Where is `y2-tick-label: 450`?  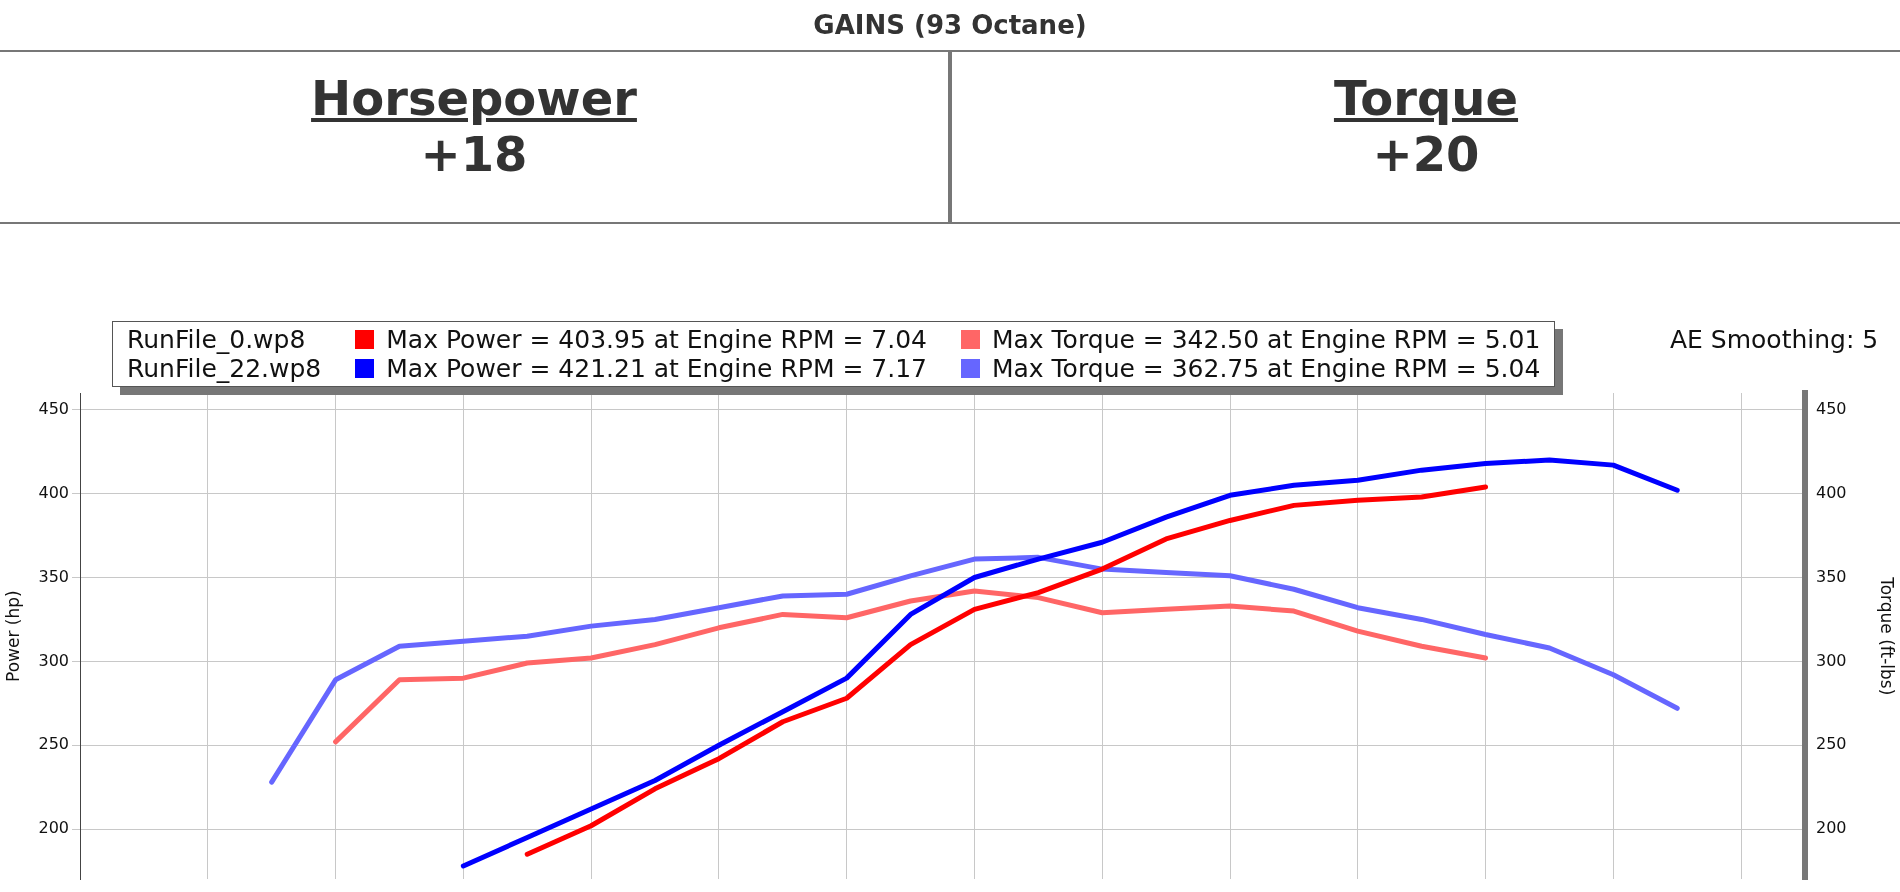
y2-tick-label: 450 is located at coordinates (1831, 408).